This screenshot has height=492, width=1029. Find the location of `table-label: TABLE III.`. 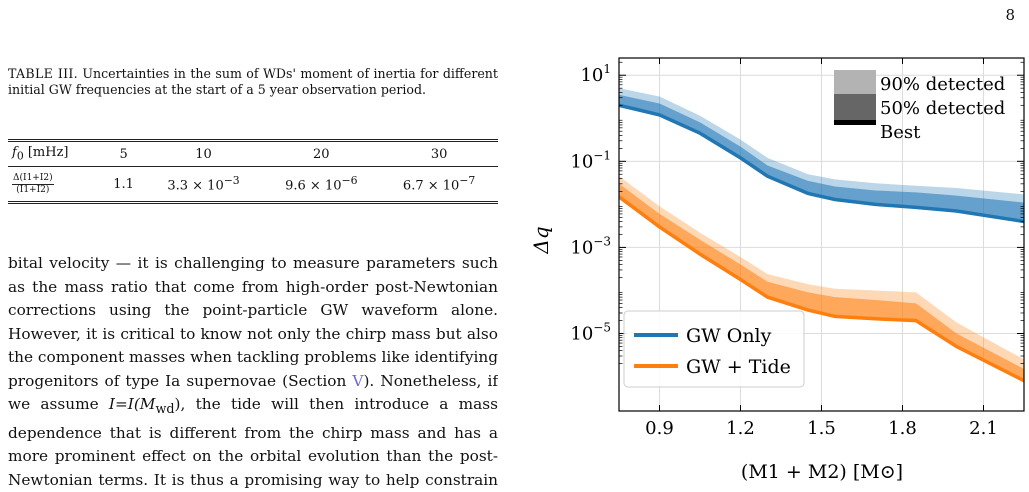

table-label: TABLE III. is located at coordinates (43, 73).